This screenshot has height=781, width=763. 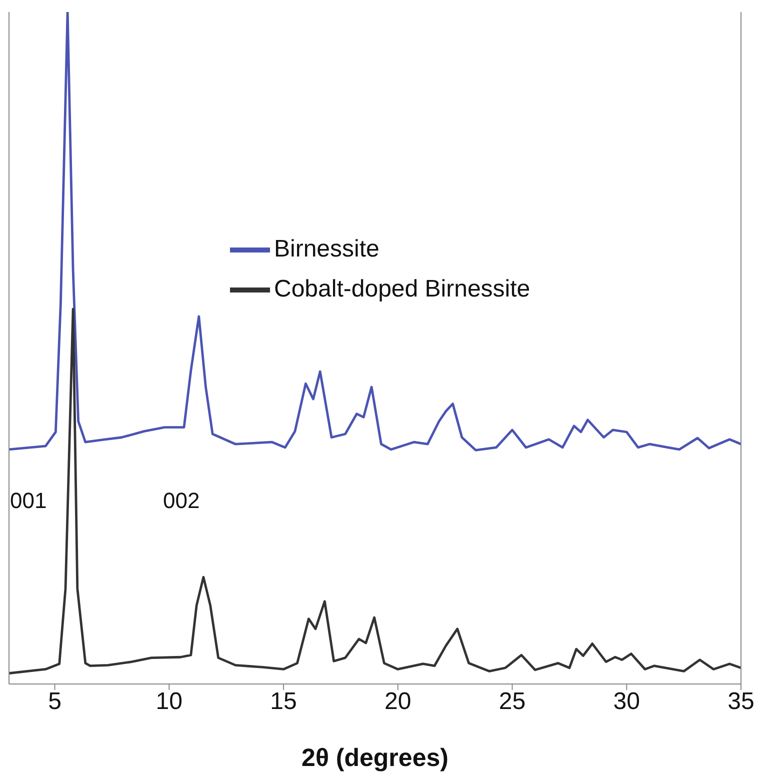 I want to click on x-tick-label: 30, so click(x=626, y=702).